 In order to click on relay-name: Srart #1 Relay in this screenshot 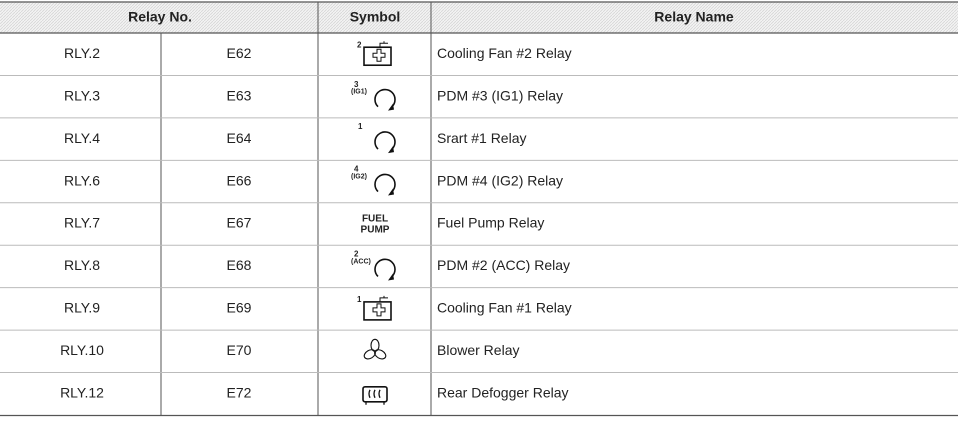, I will do `click(481, 138)`.